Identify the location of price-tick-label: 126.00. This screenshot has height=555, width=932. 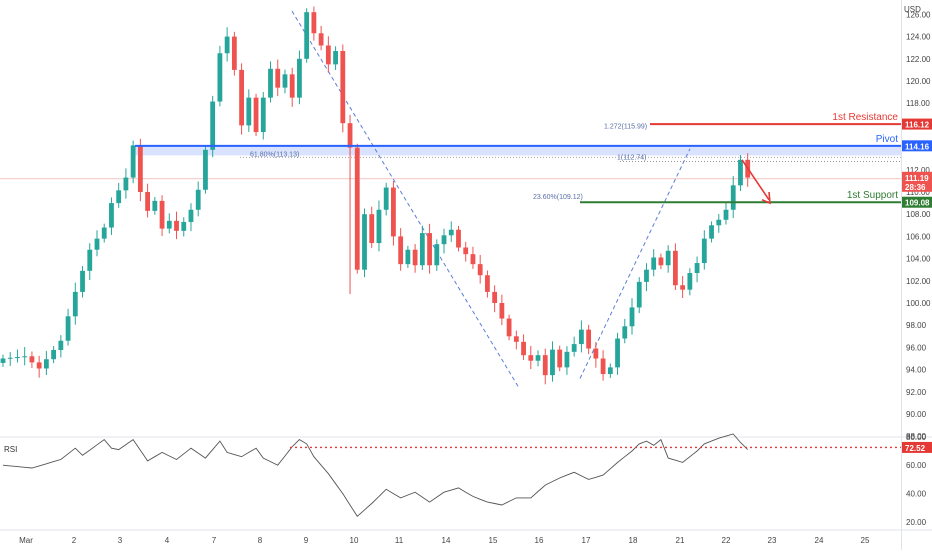
(918, 14).